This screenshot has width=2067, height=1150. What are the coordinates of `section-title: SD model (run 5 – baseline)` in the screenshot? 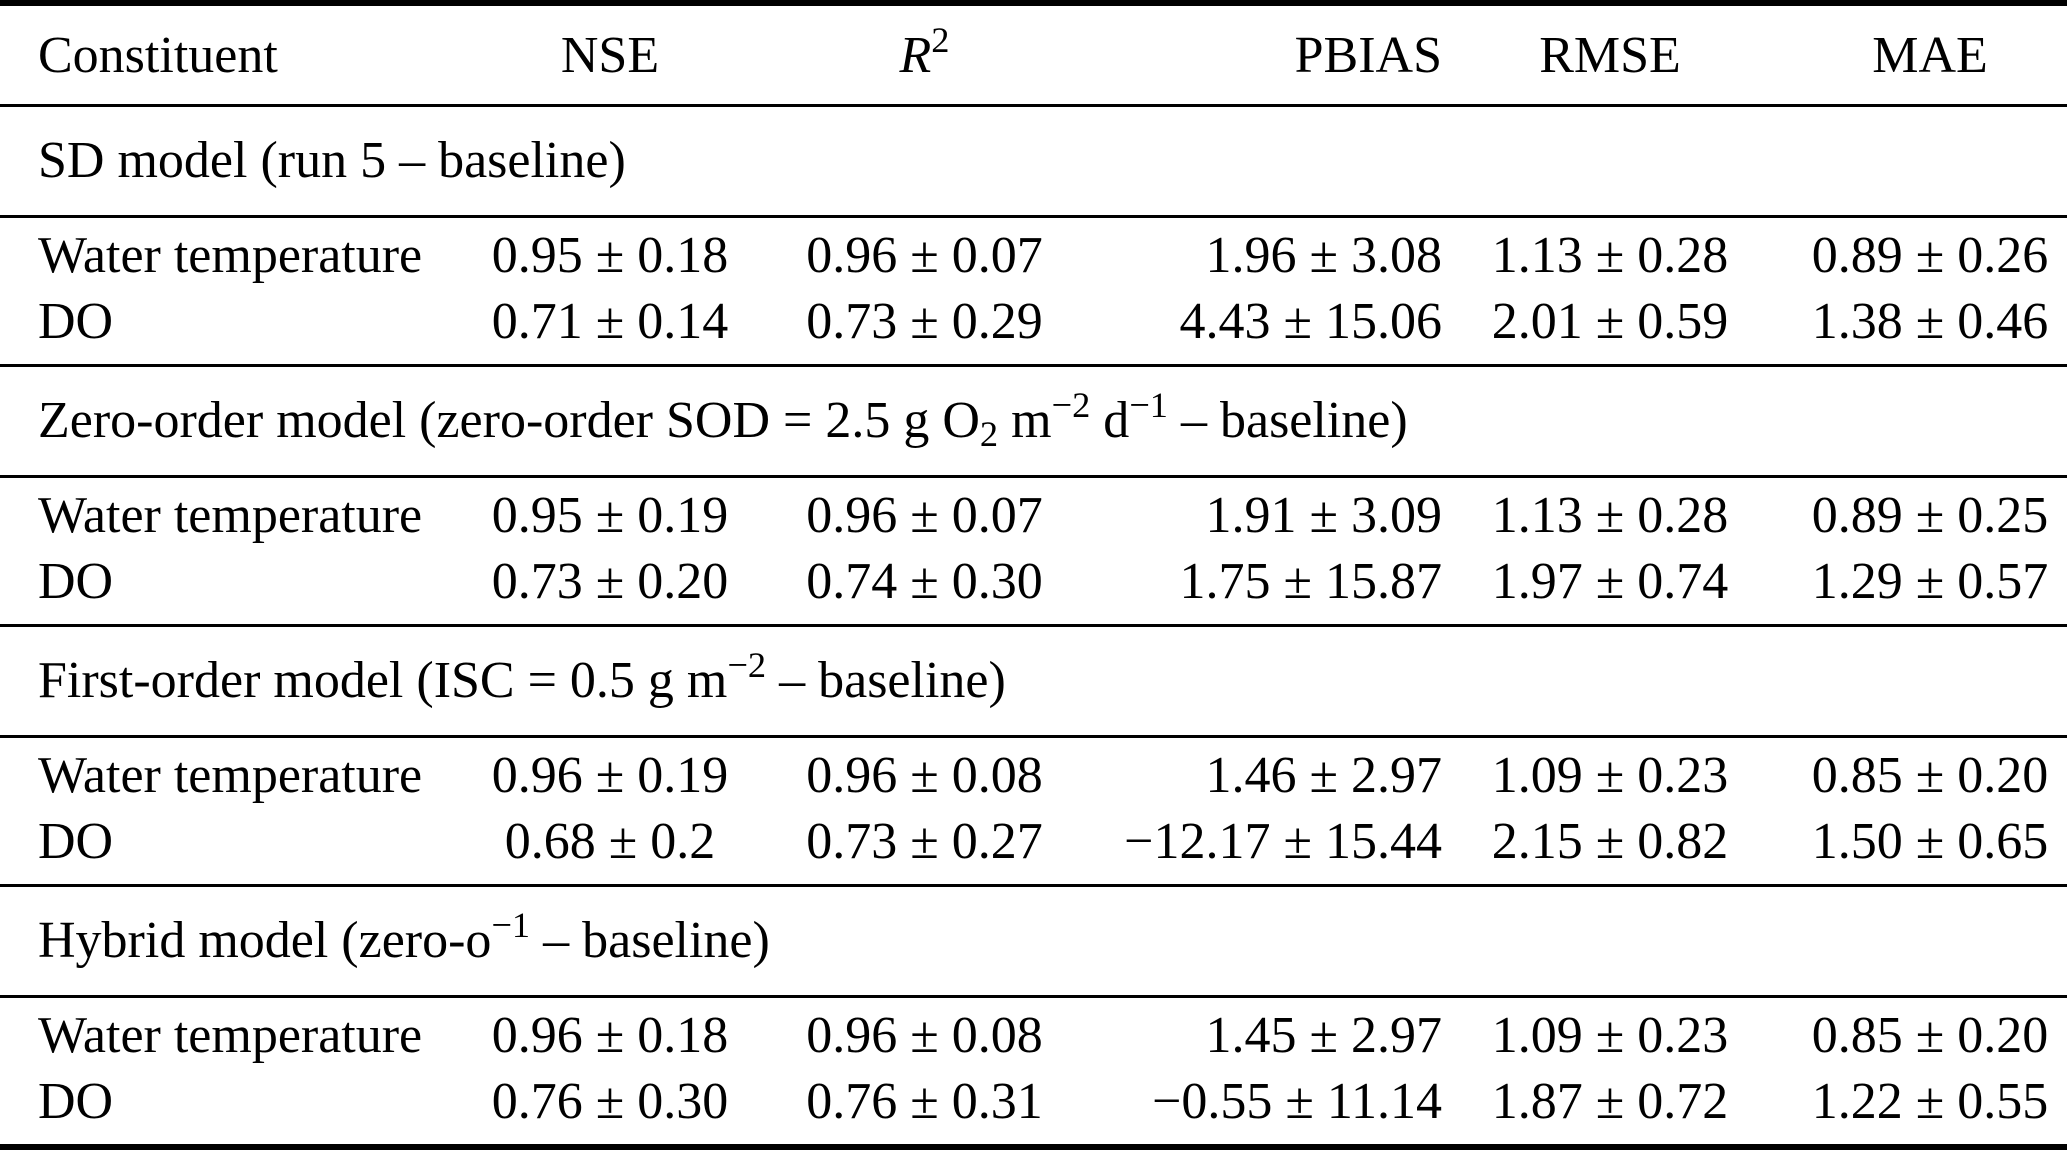 It's located at (1033, 161).